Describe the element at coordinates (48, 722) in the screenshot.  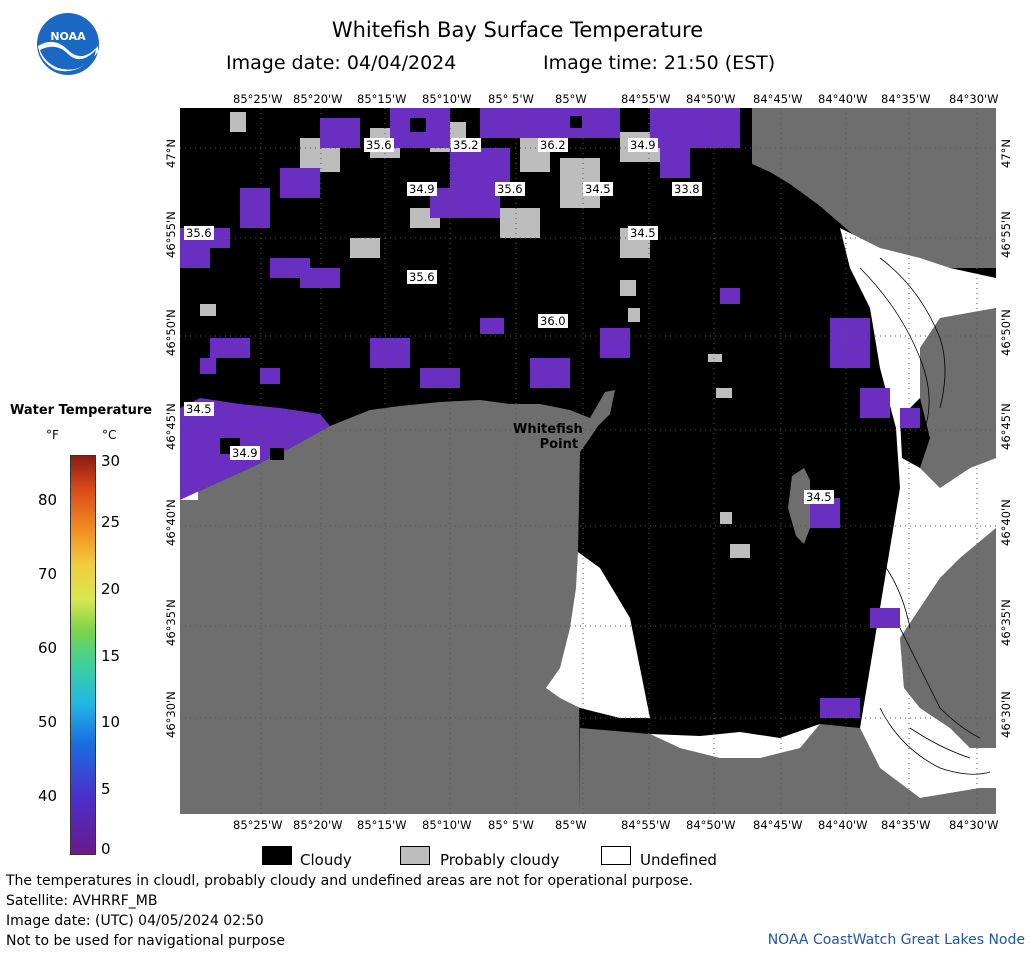
I see `colorbar-f-tick: 50` at that location.